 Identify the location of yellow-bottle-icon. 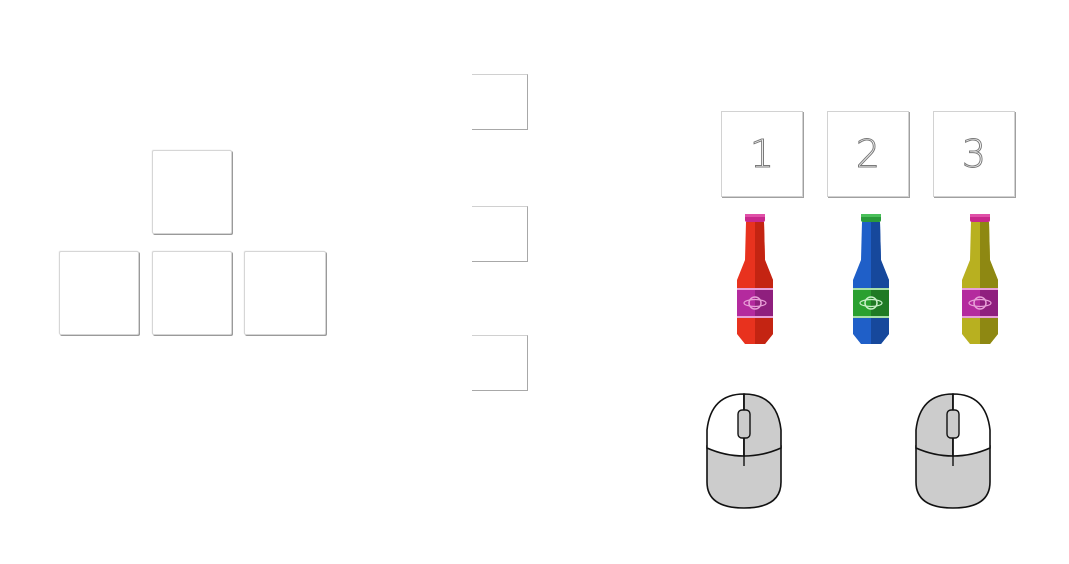
(980, 279).